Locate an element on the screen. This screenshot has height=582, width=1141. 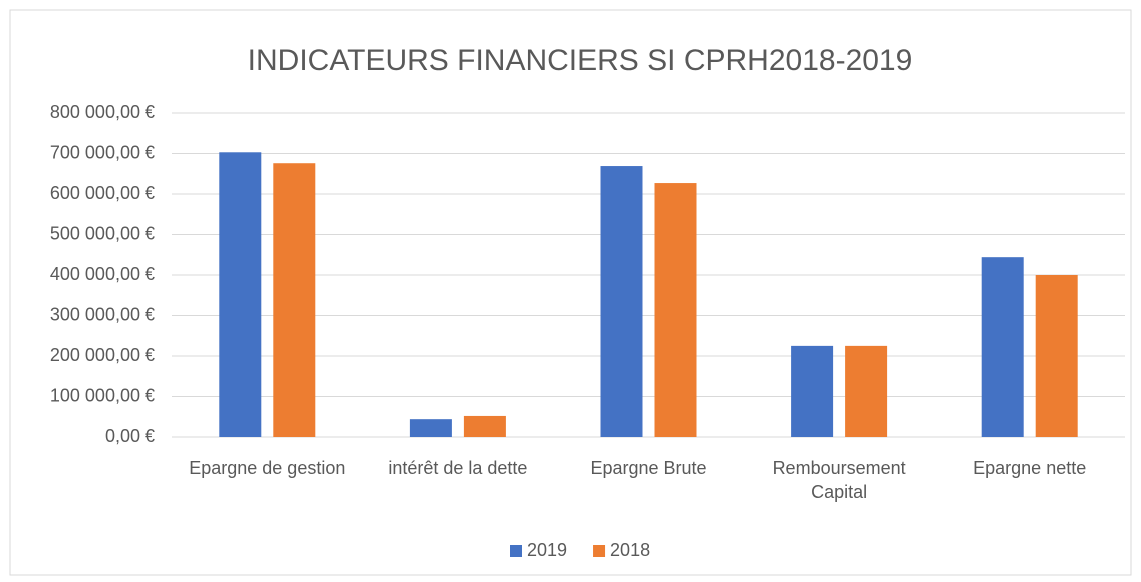
x-tick-label: Epargne de gestion is located at coordinates (267, 468).